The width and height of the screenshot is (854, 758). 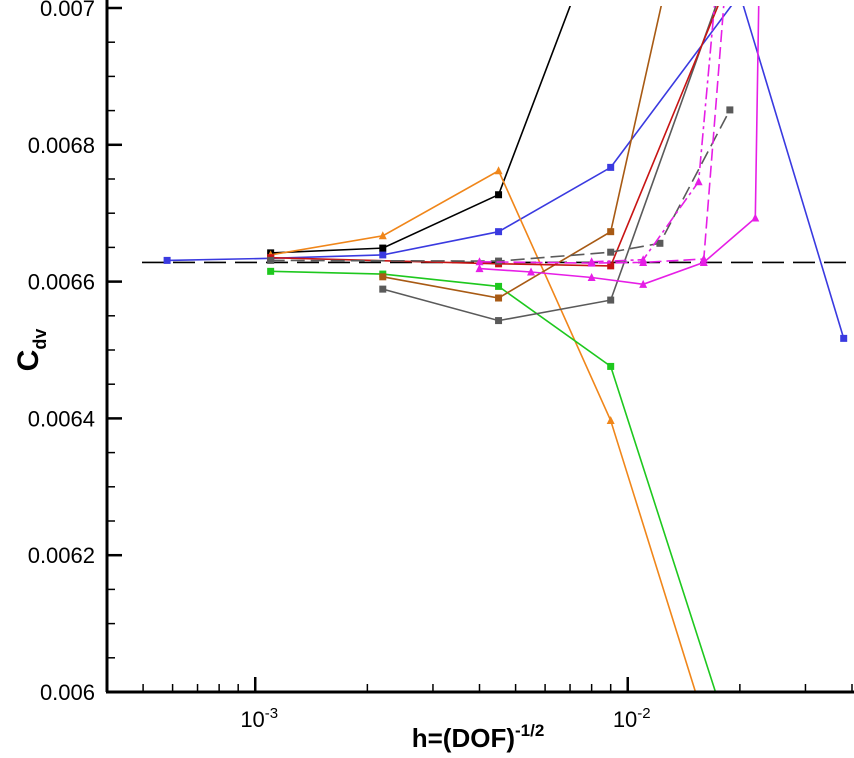 What do you see at coordinates (259, 718) in the screenshot?
I see `x-tick-label: 10⁻³` at bounding box center [259, 718].